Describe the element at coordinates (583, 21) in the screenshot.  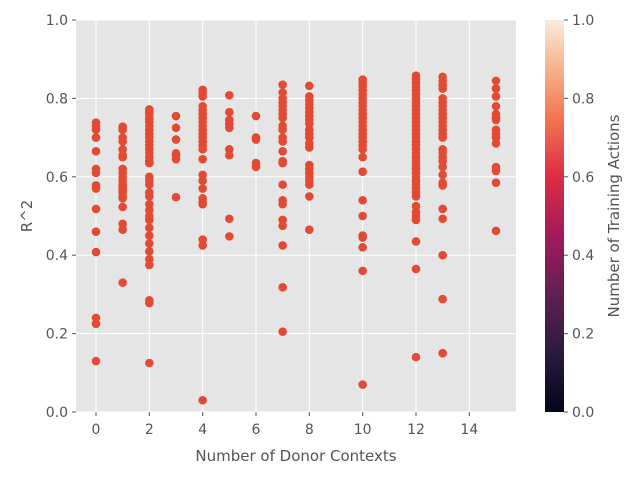
I see `colorbar-tick-label: 1.0` at that location.